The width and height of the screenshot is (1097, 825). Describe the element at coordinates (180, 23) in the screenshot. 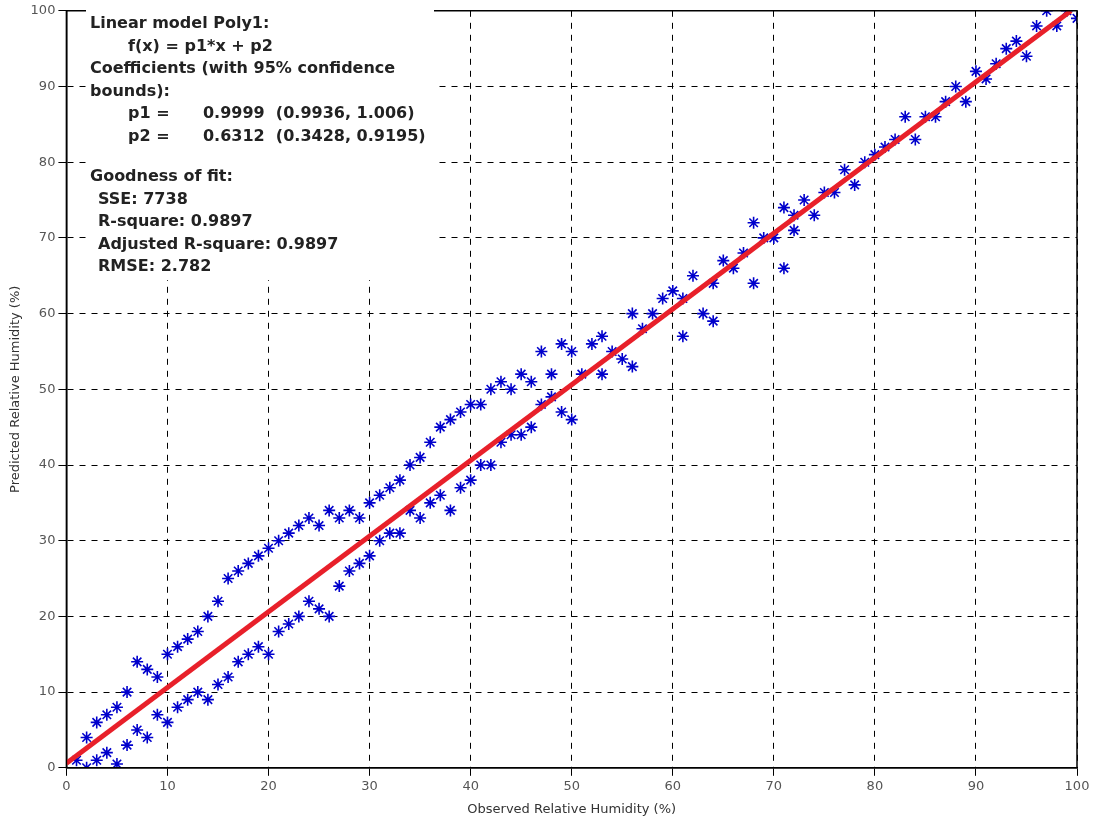

I see `annotation: Linear model Poly1:` at that location.